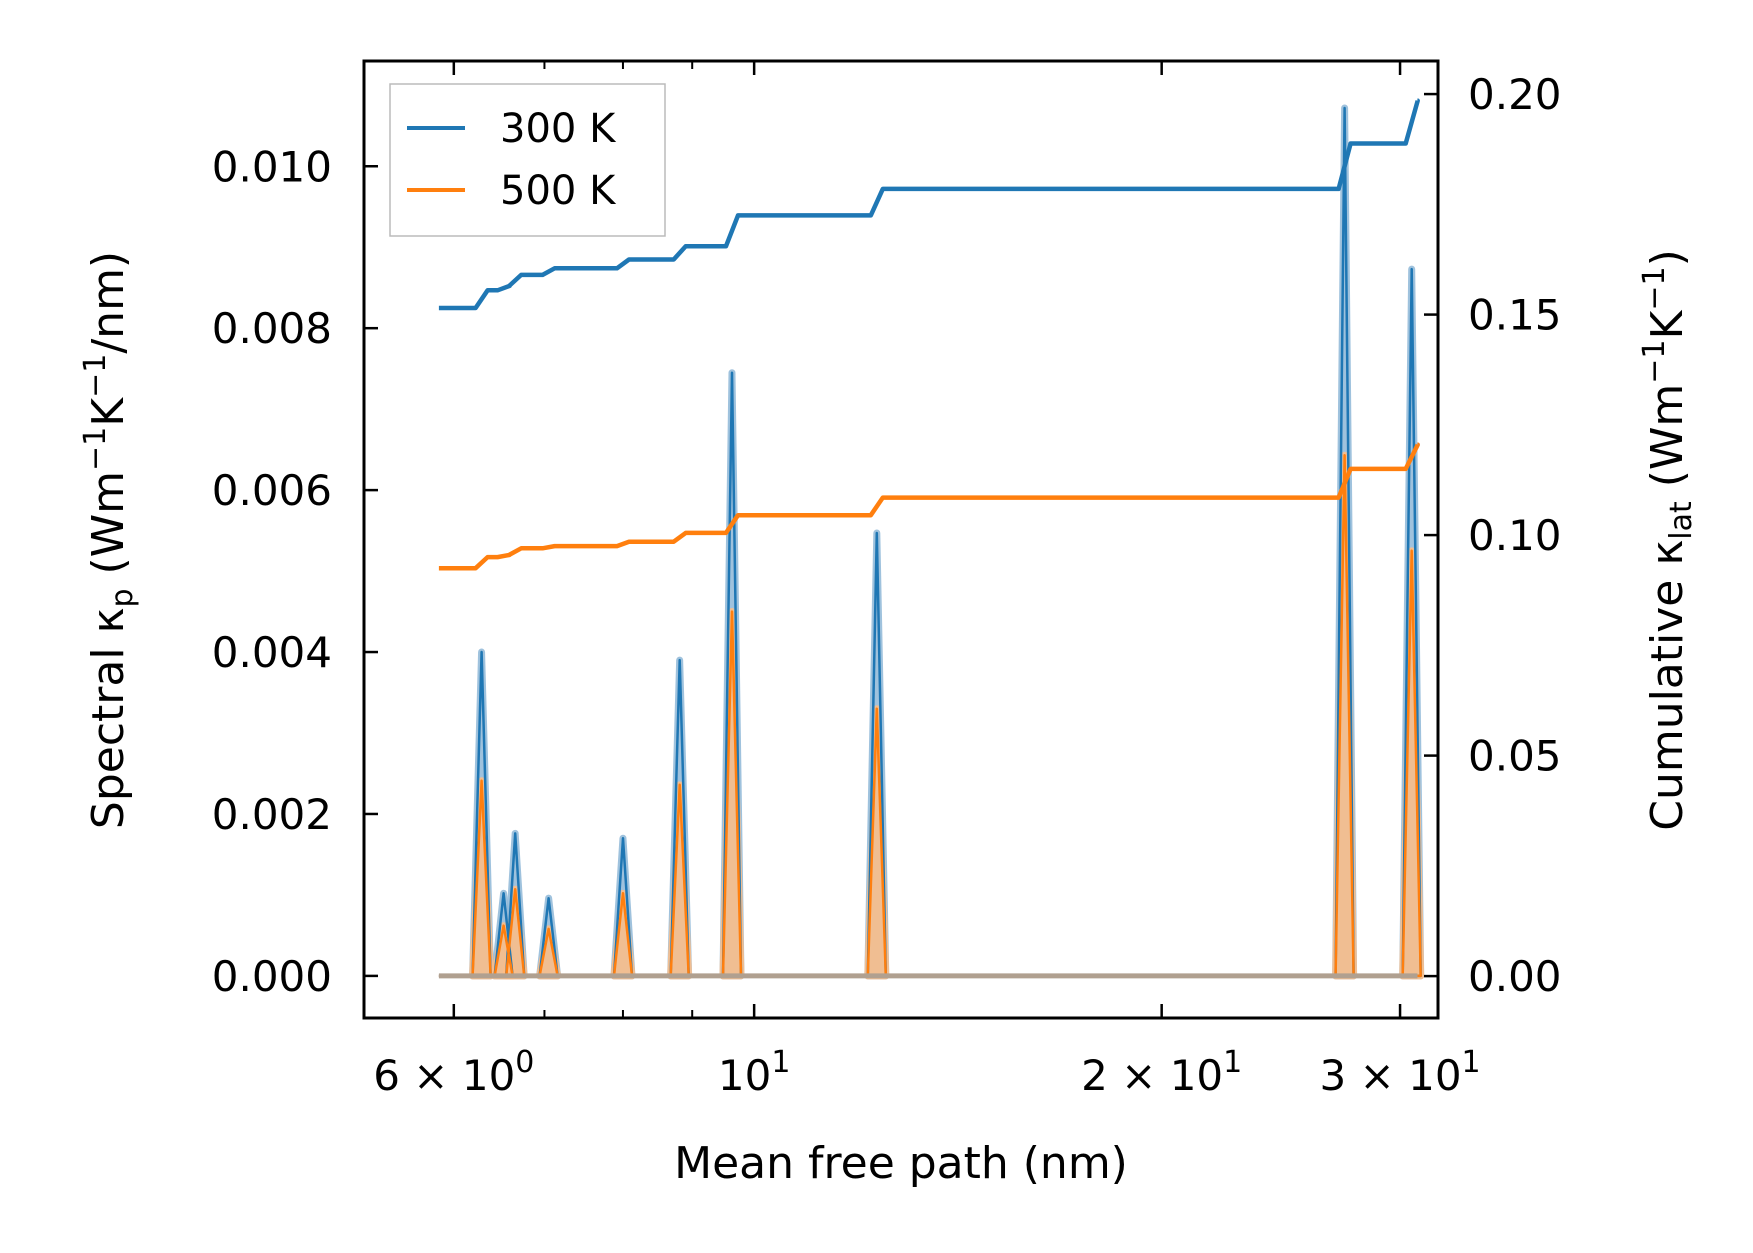 This screenshot has width=1753, height=1253. I want to click on y-right-axis-label: Cumulative κlat (Wm−1K−1), so click(1668, 540).